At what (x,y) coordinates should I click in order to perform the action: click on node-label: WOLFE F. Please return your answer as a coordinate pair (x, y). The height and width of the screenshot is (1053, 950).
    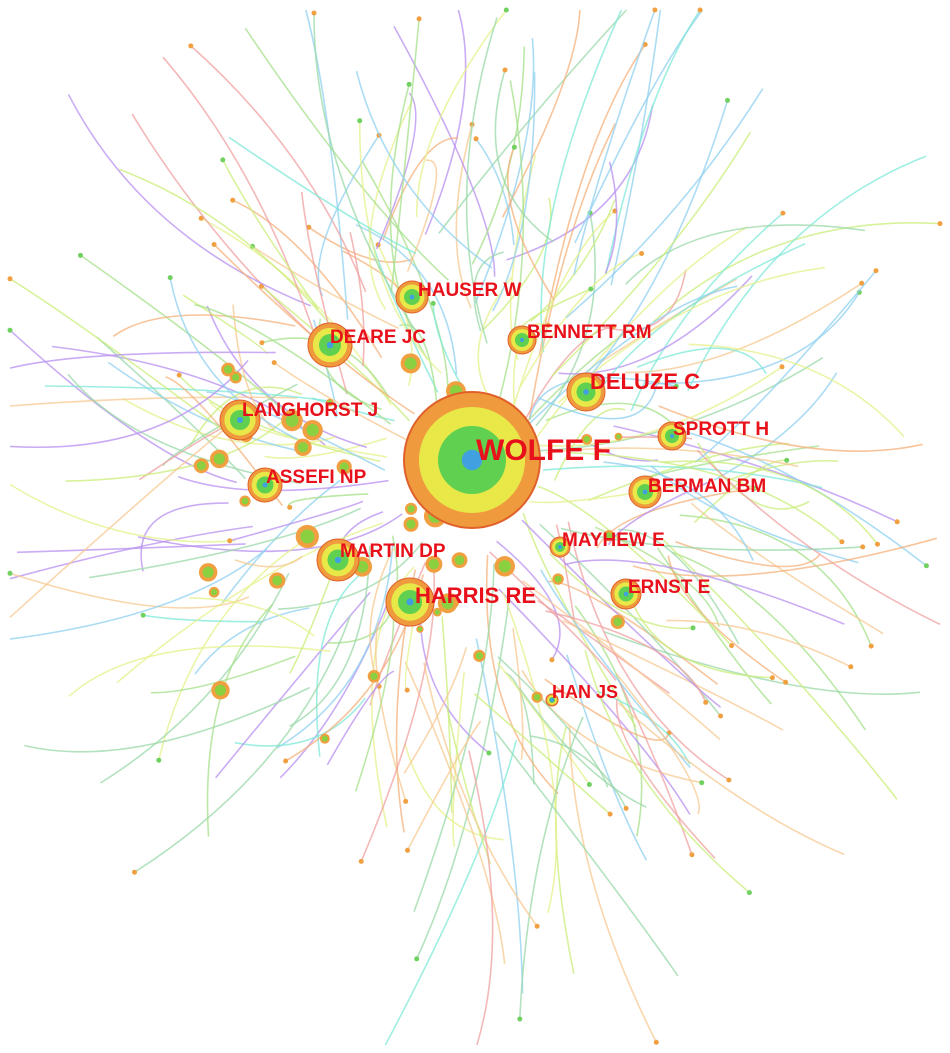
    Looking at the image, I should click on (543, 450).